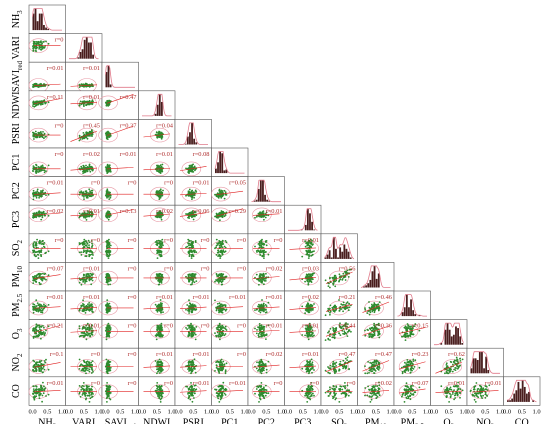  What do you see at coordinates (128, 211) in the screenshot?
I see `correlation-label: r=0.13` at bounding box center [128, 211].